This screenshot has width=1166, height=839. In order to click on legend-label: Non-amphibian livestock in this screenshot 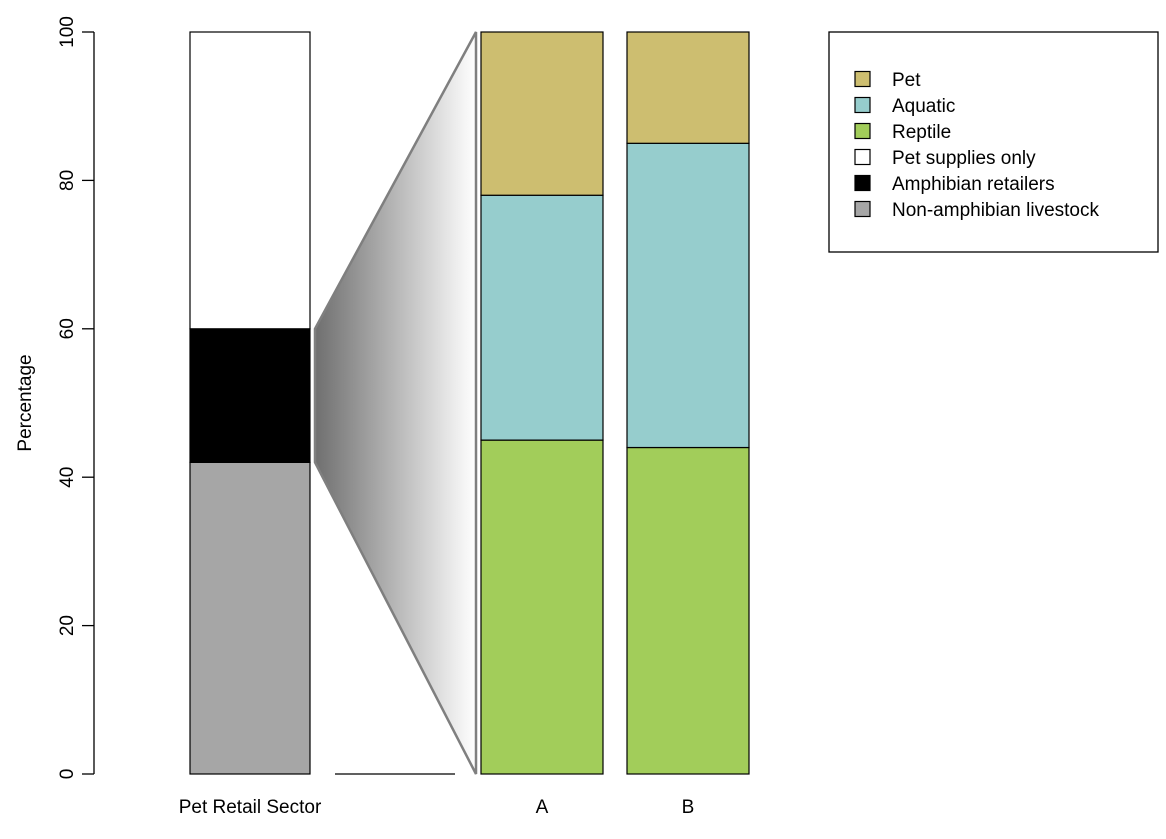, I will do `click(995, 210)`.